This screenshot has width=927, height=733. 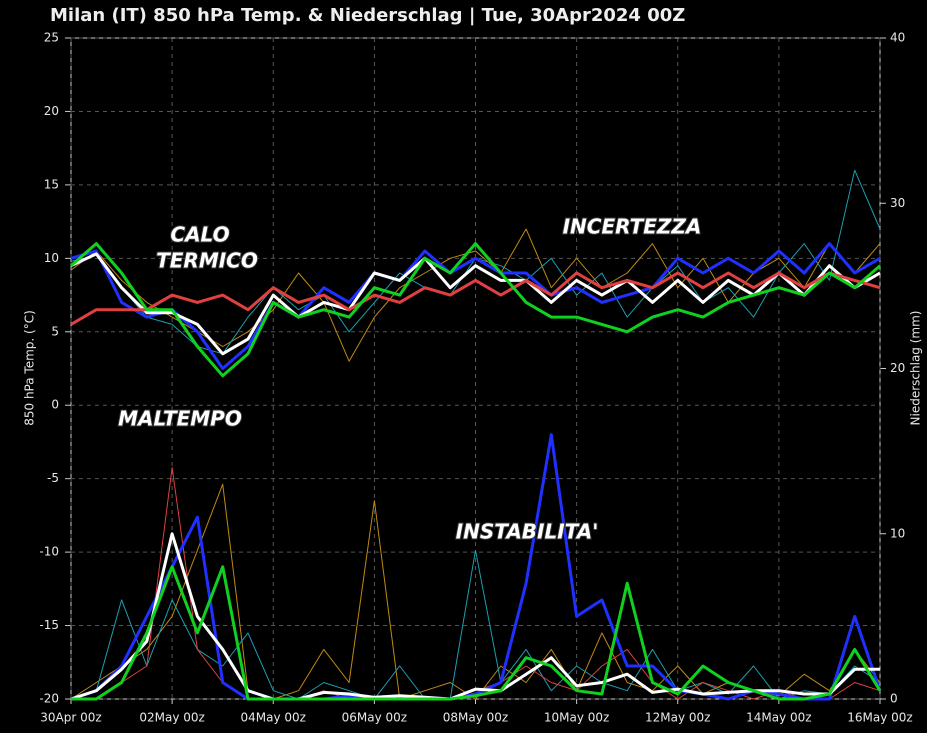 I want to click on x-tick-label: 30Apr 00z, so click(x=70, y=718).